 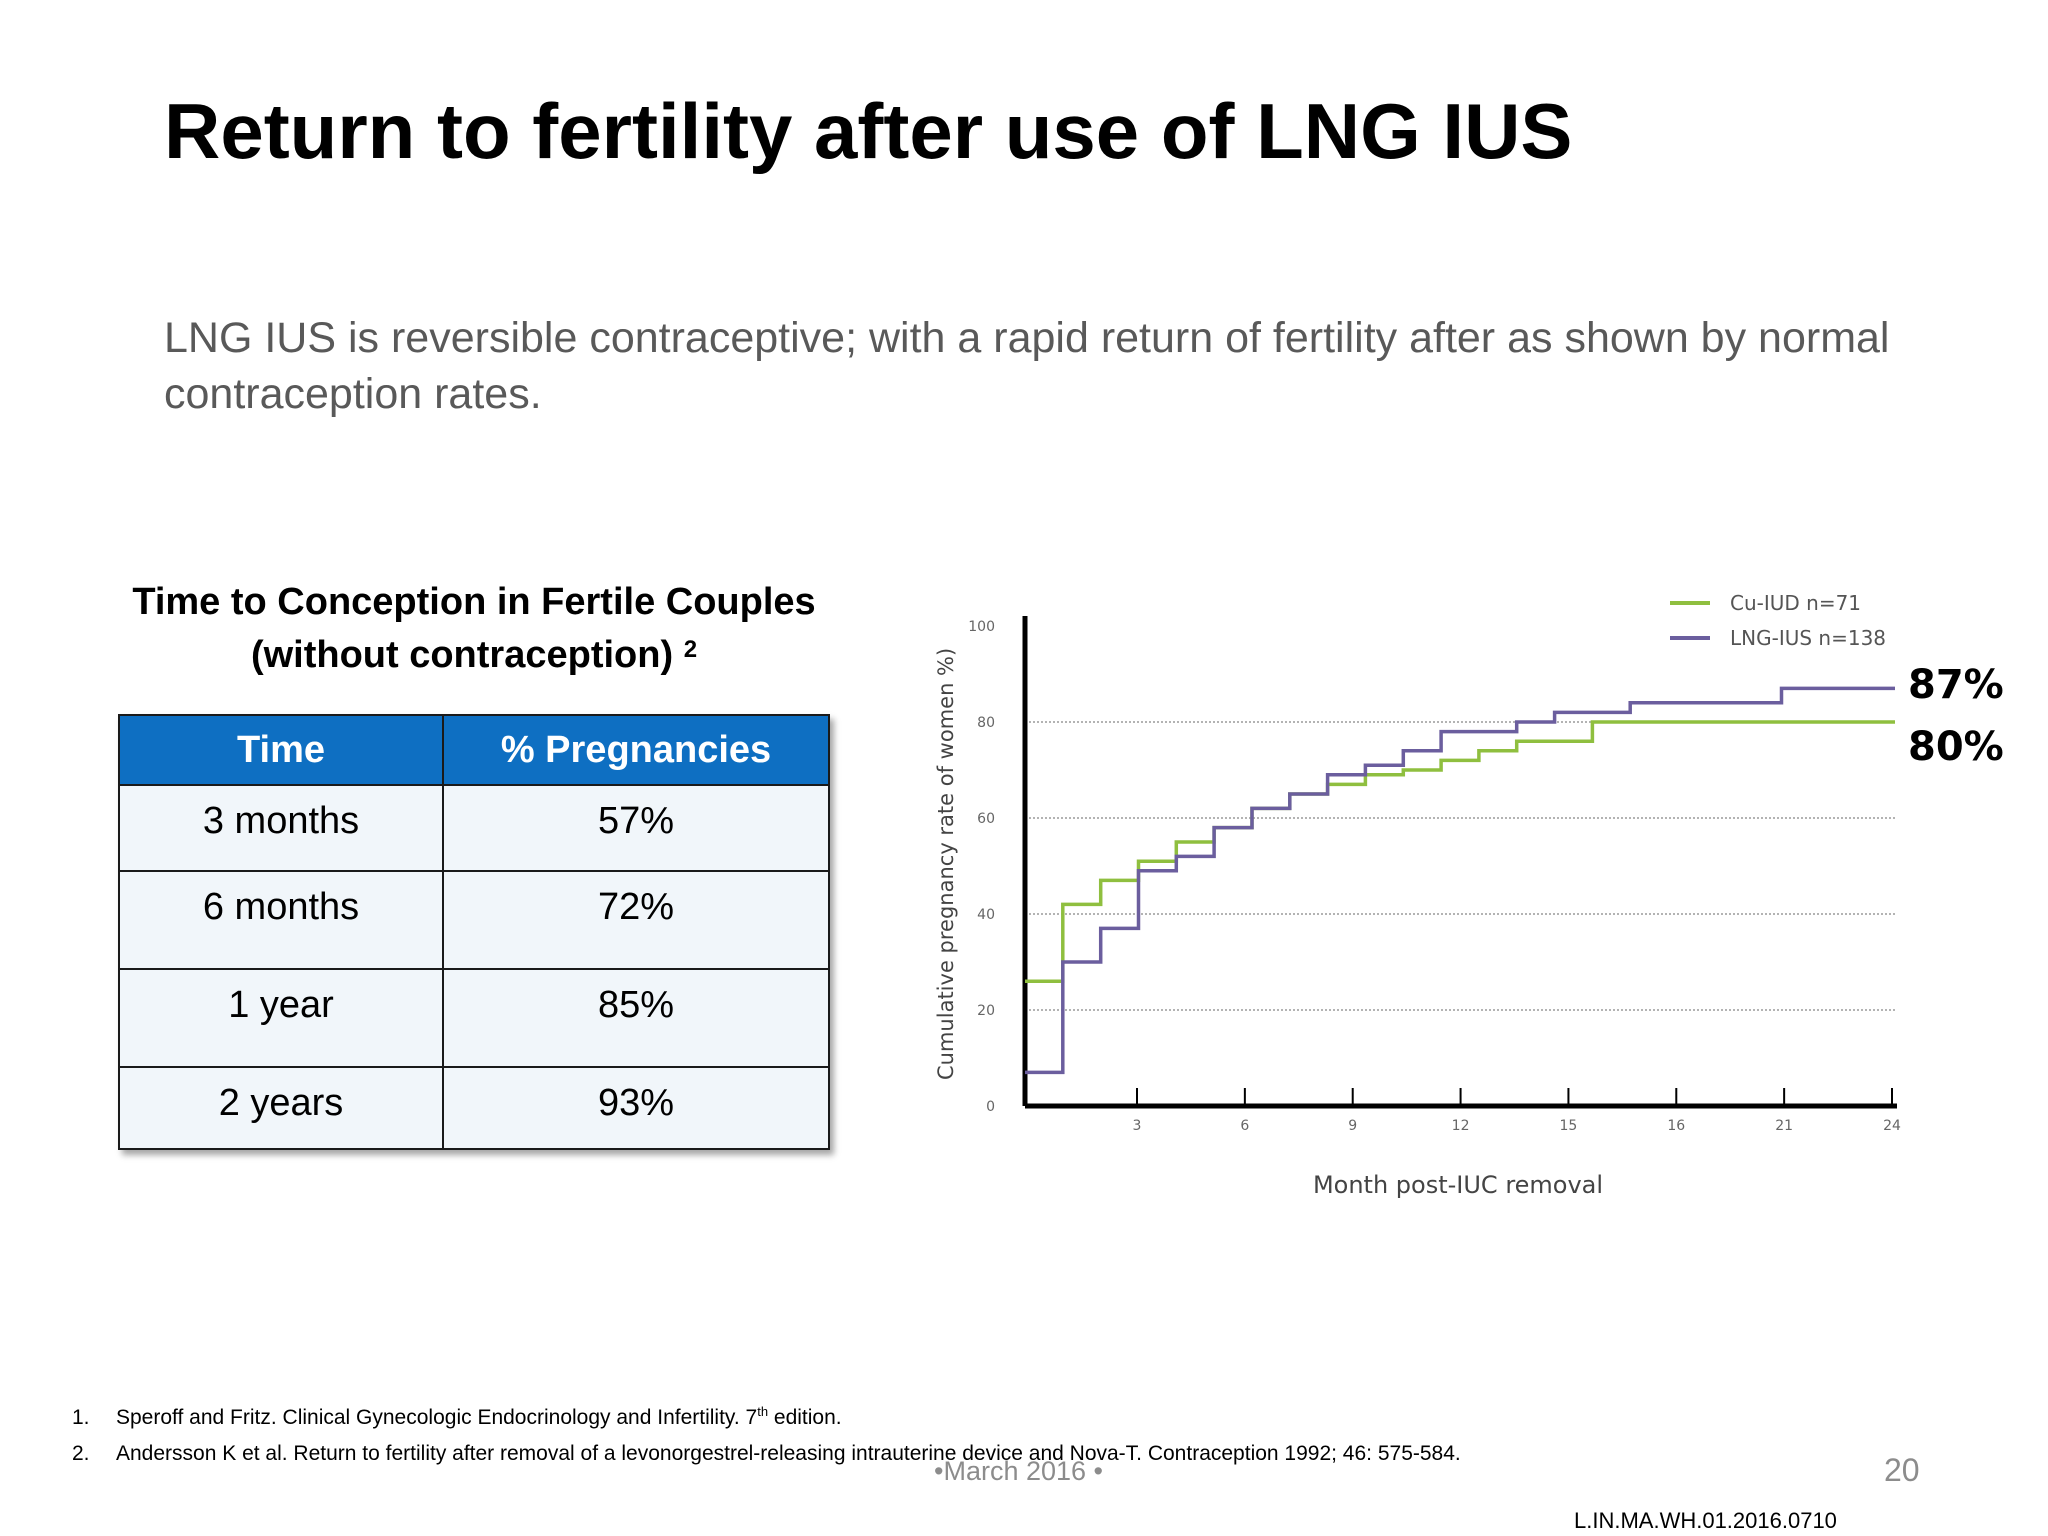 I want to click on table-cell-pct: 72%, so click(x=636, y=920).